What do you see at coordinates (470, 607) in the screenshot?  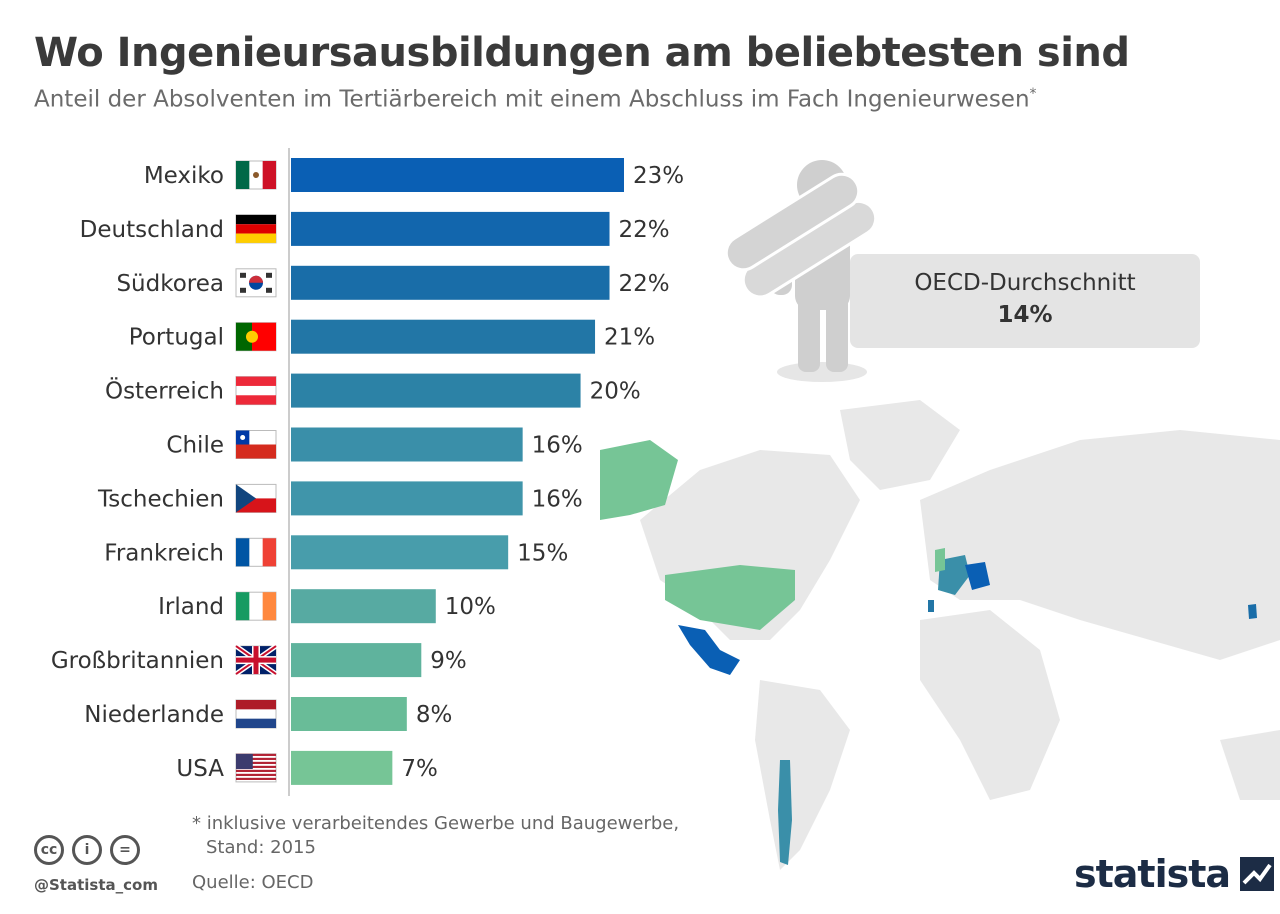 I see `data-label: 10%` at bounding box center [470, 607].